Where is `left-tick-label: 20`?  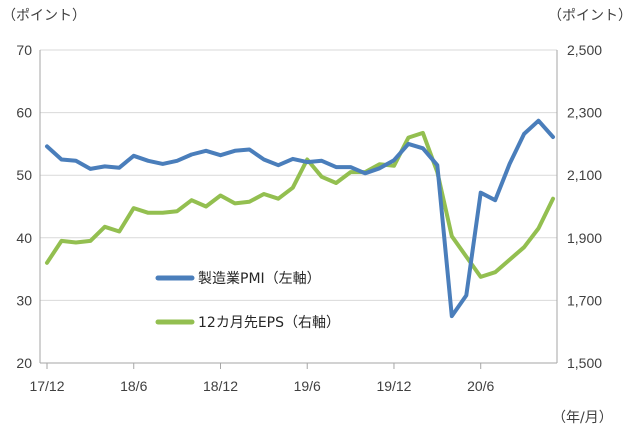 left-tick-label: 20 is located at coordinates (24, 363).